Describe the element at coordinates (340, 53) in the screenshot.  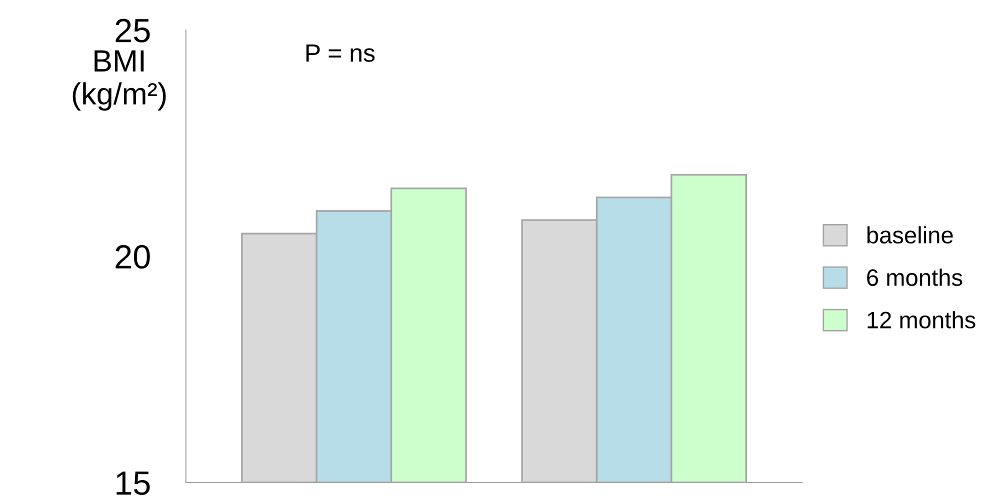
I see `annotation: P = ns` at that location.